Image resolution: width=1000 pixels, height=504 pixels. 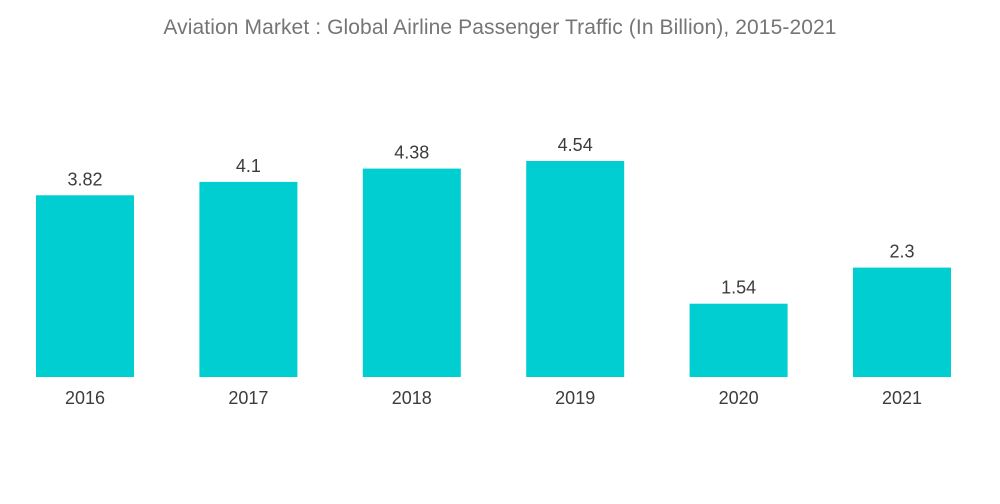 I want to click on value-label-2019: 4.54, so click(x=575, y=145).